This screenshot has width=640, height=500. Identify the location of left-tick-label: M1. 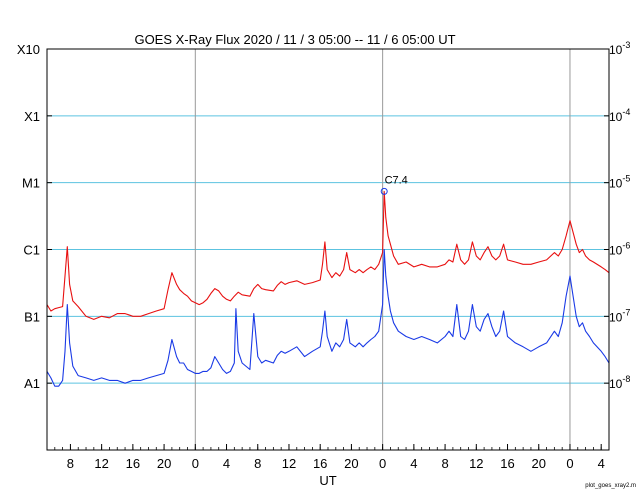
(31, 183).